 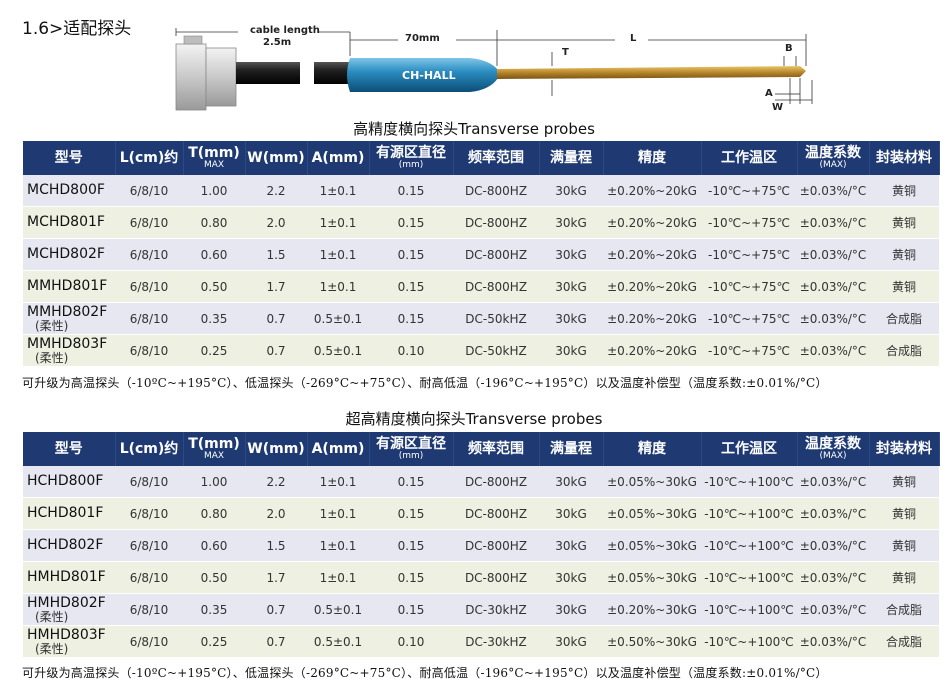 What do you see at coordinates (904, 286) in the screenshot?
I see `cell-material: 黄铜` at bounding box center [904, 286].